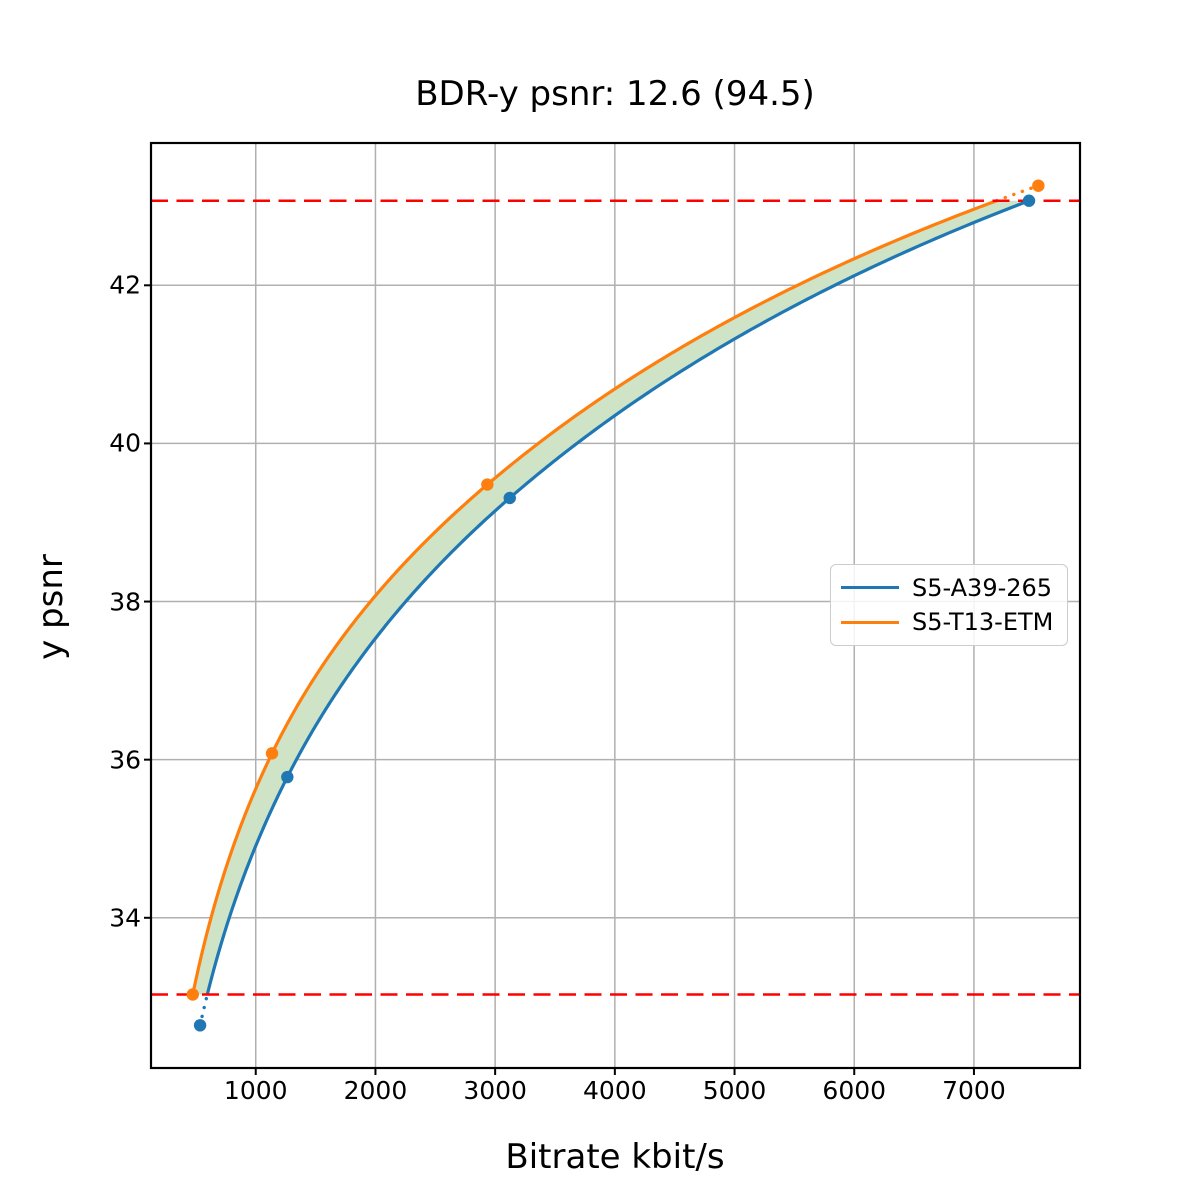  Describe the element at coordinates (615, 1090) in the screenshot. I see `x-tick-label: 4000` at that location.